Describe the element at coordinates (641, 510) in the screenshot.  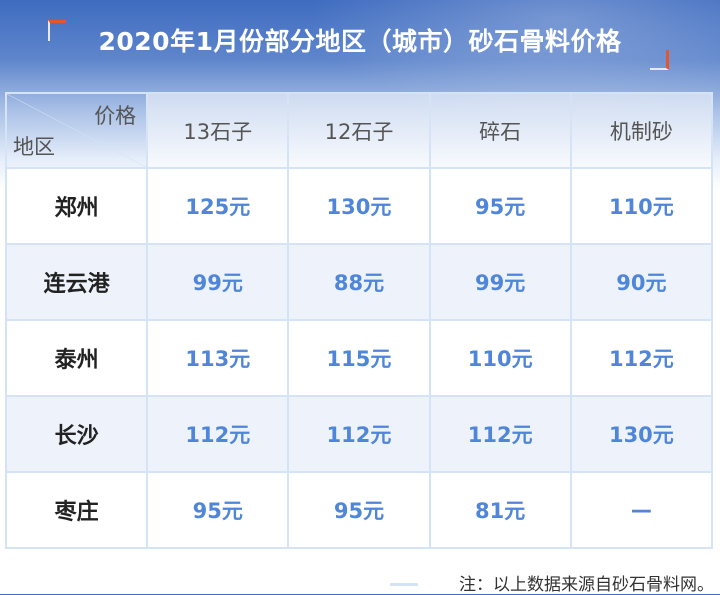
I see `price-cell: —` at that location.